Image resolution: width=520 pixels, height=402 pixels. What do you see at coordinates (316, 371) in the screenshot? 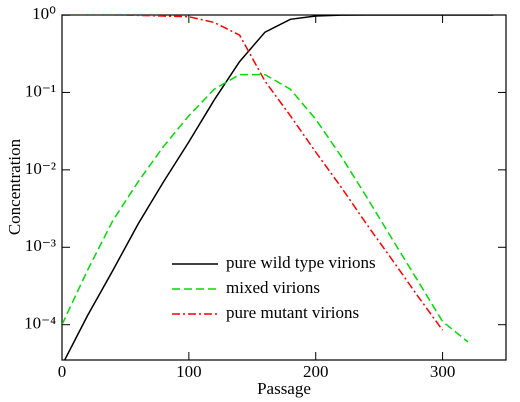
I see `x-tick-label: 200` at bounding box center [316, 371].